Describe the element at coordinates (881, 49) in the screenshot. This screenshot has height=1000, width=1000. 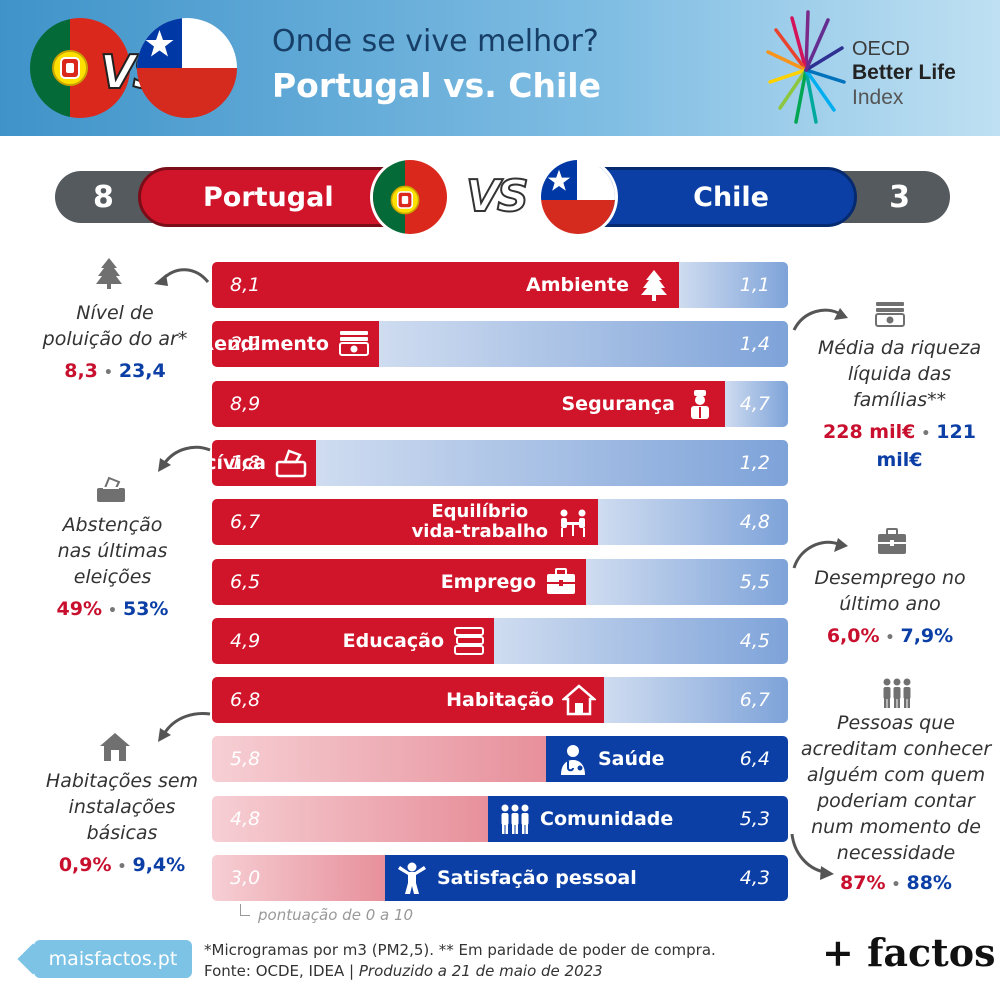
I see `oecd-label: OECD` at that location.